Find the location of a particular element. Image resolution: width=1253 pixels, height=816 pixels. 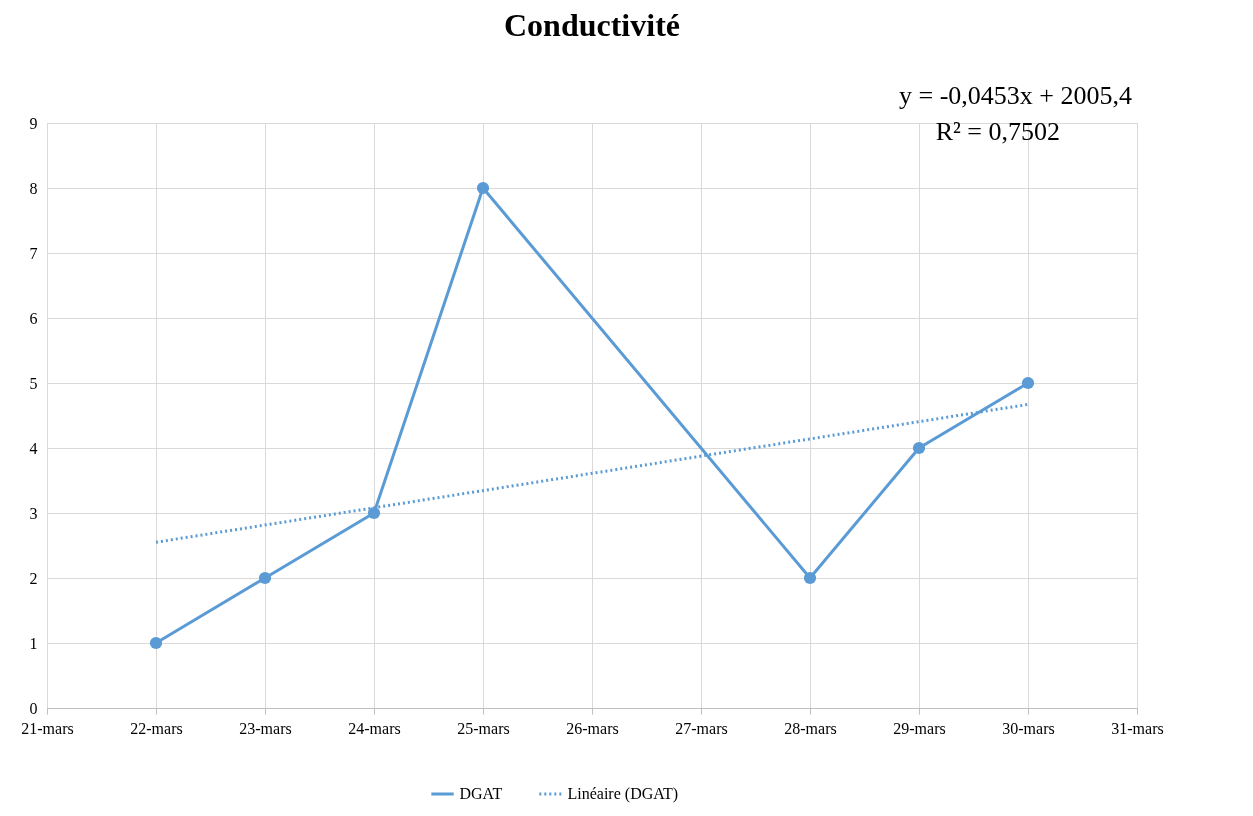

x-tick-label: 24-mars is located at coordinates (374, 728).